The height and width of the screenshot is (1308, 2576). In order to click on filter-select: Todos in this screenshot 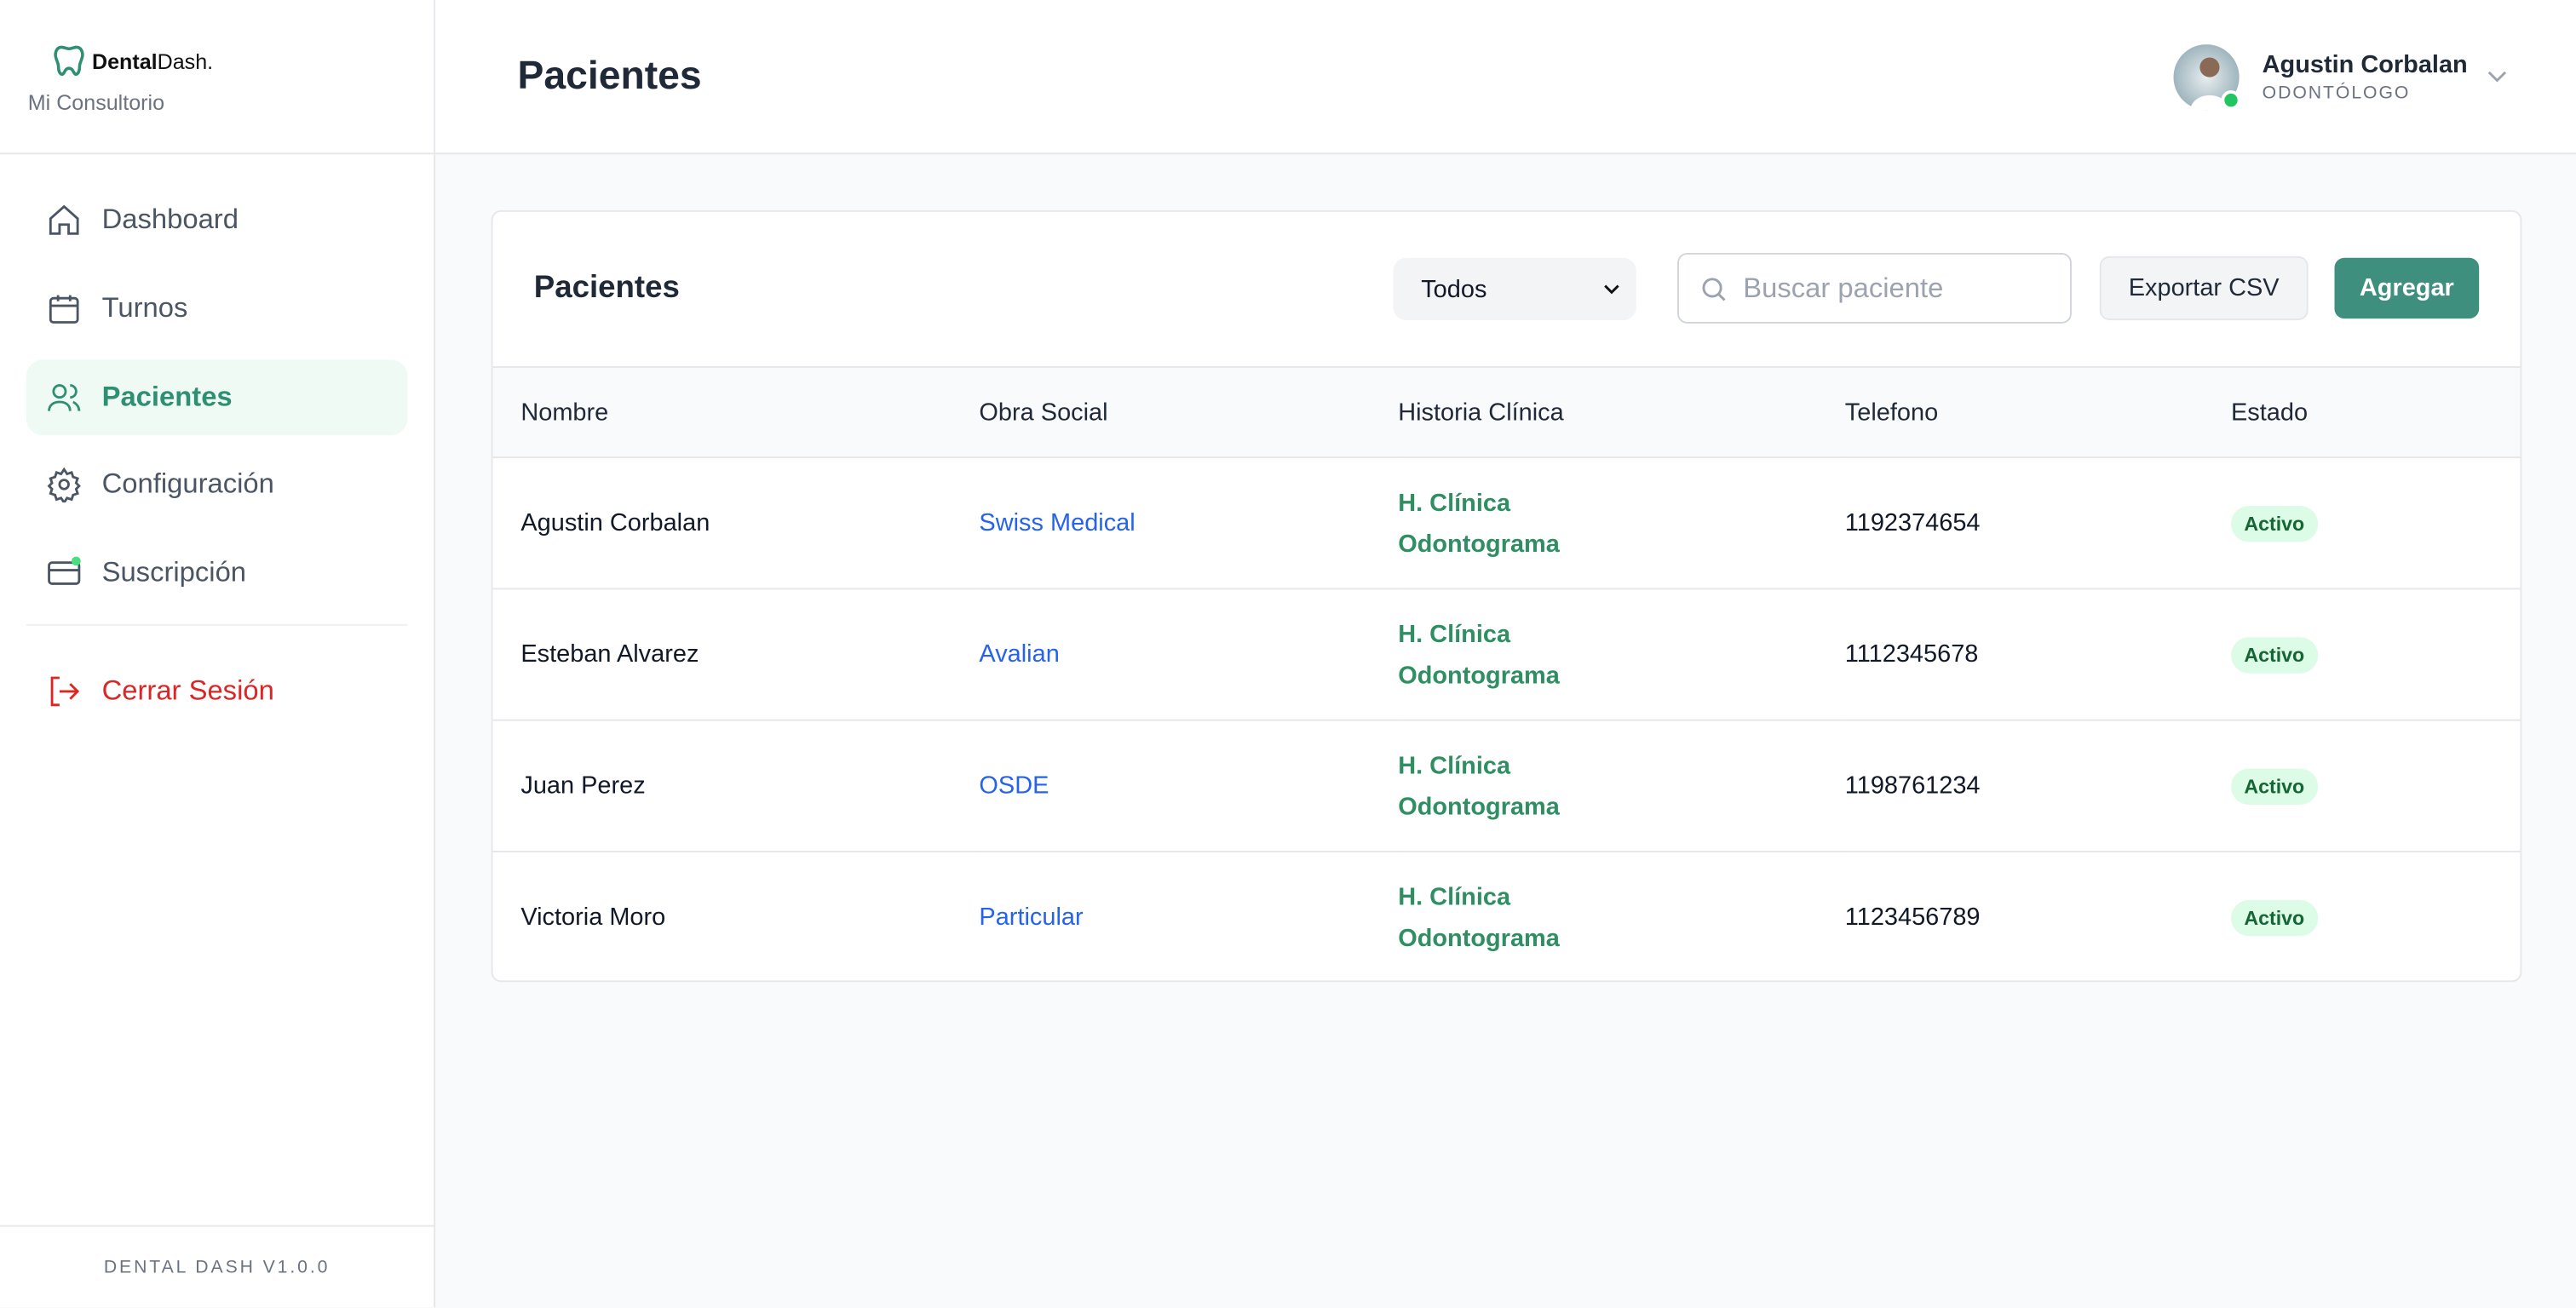, I will do `click(1515, 289)`.